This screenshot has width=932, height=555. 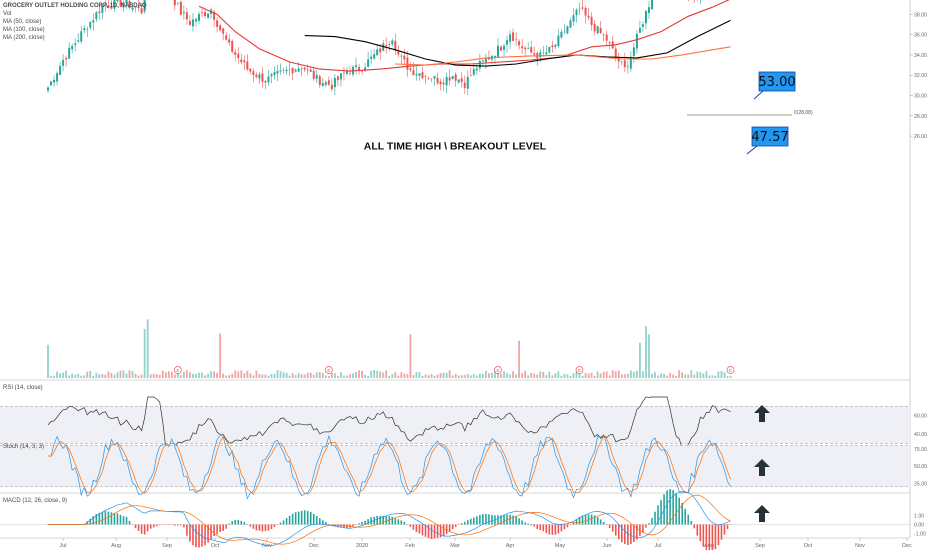 What do you see at coordinates (409, 546) in the screenshot?
I see `time-tick-label: Feb` at bounding box center [409, 546].